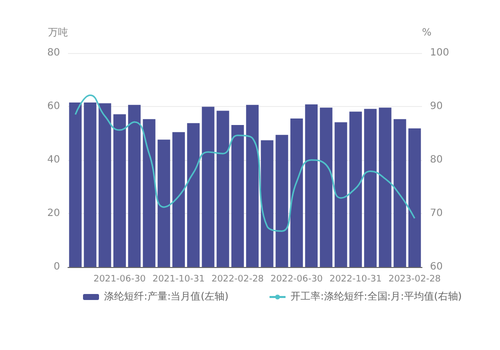 The image size is (500, 350). Describe the element at coordinates (166, 296) in the screenshot. I see `legend-label: 涤纶短纤:产量:当月值(左轴)` at that location.